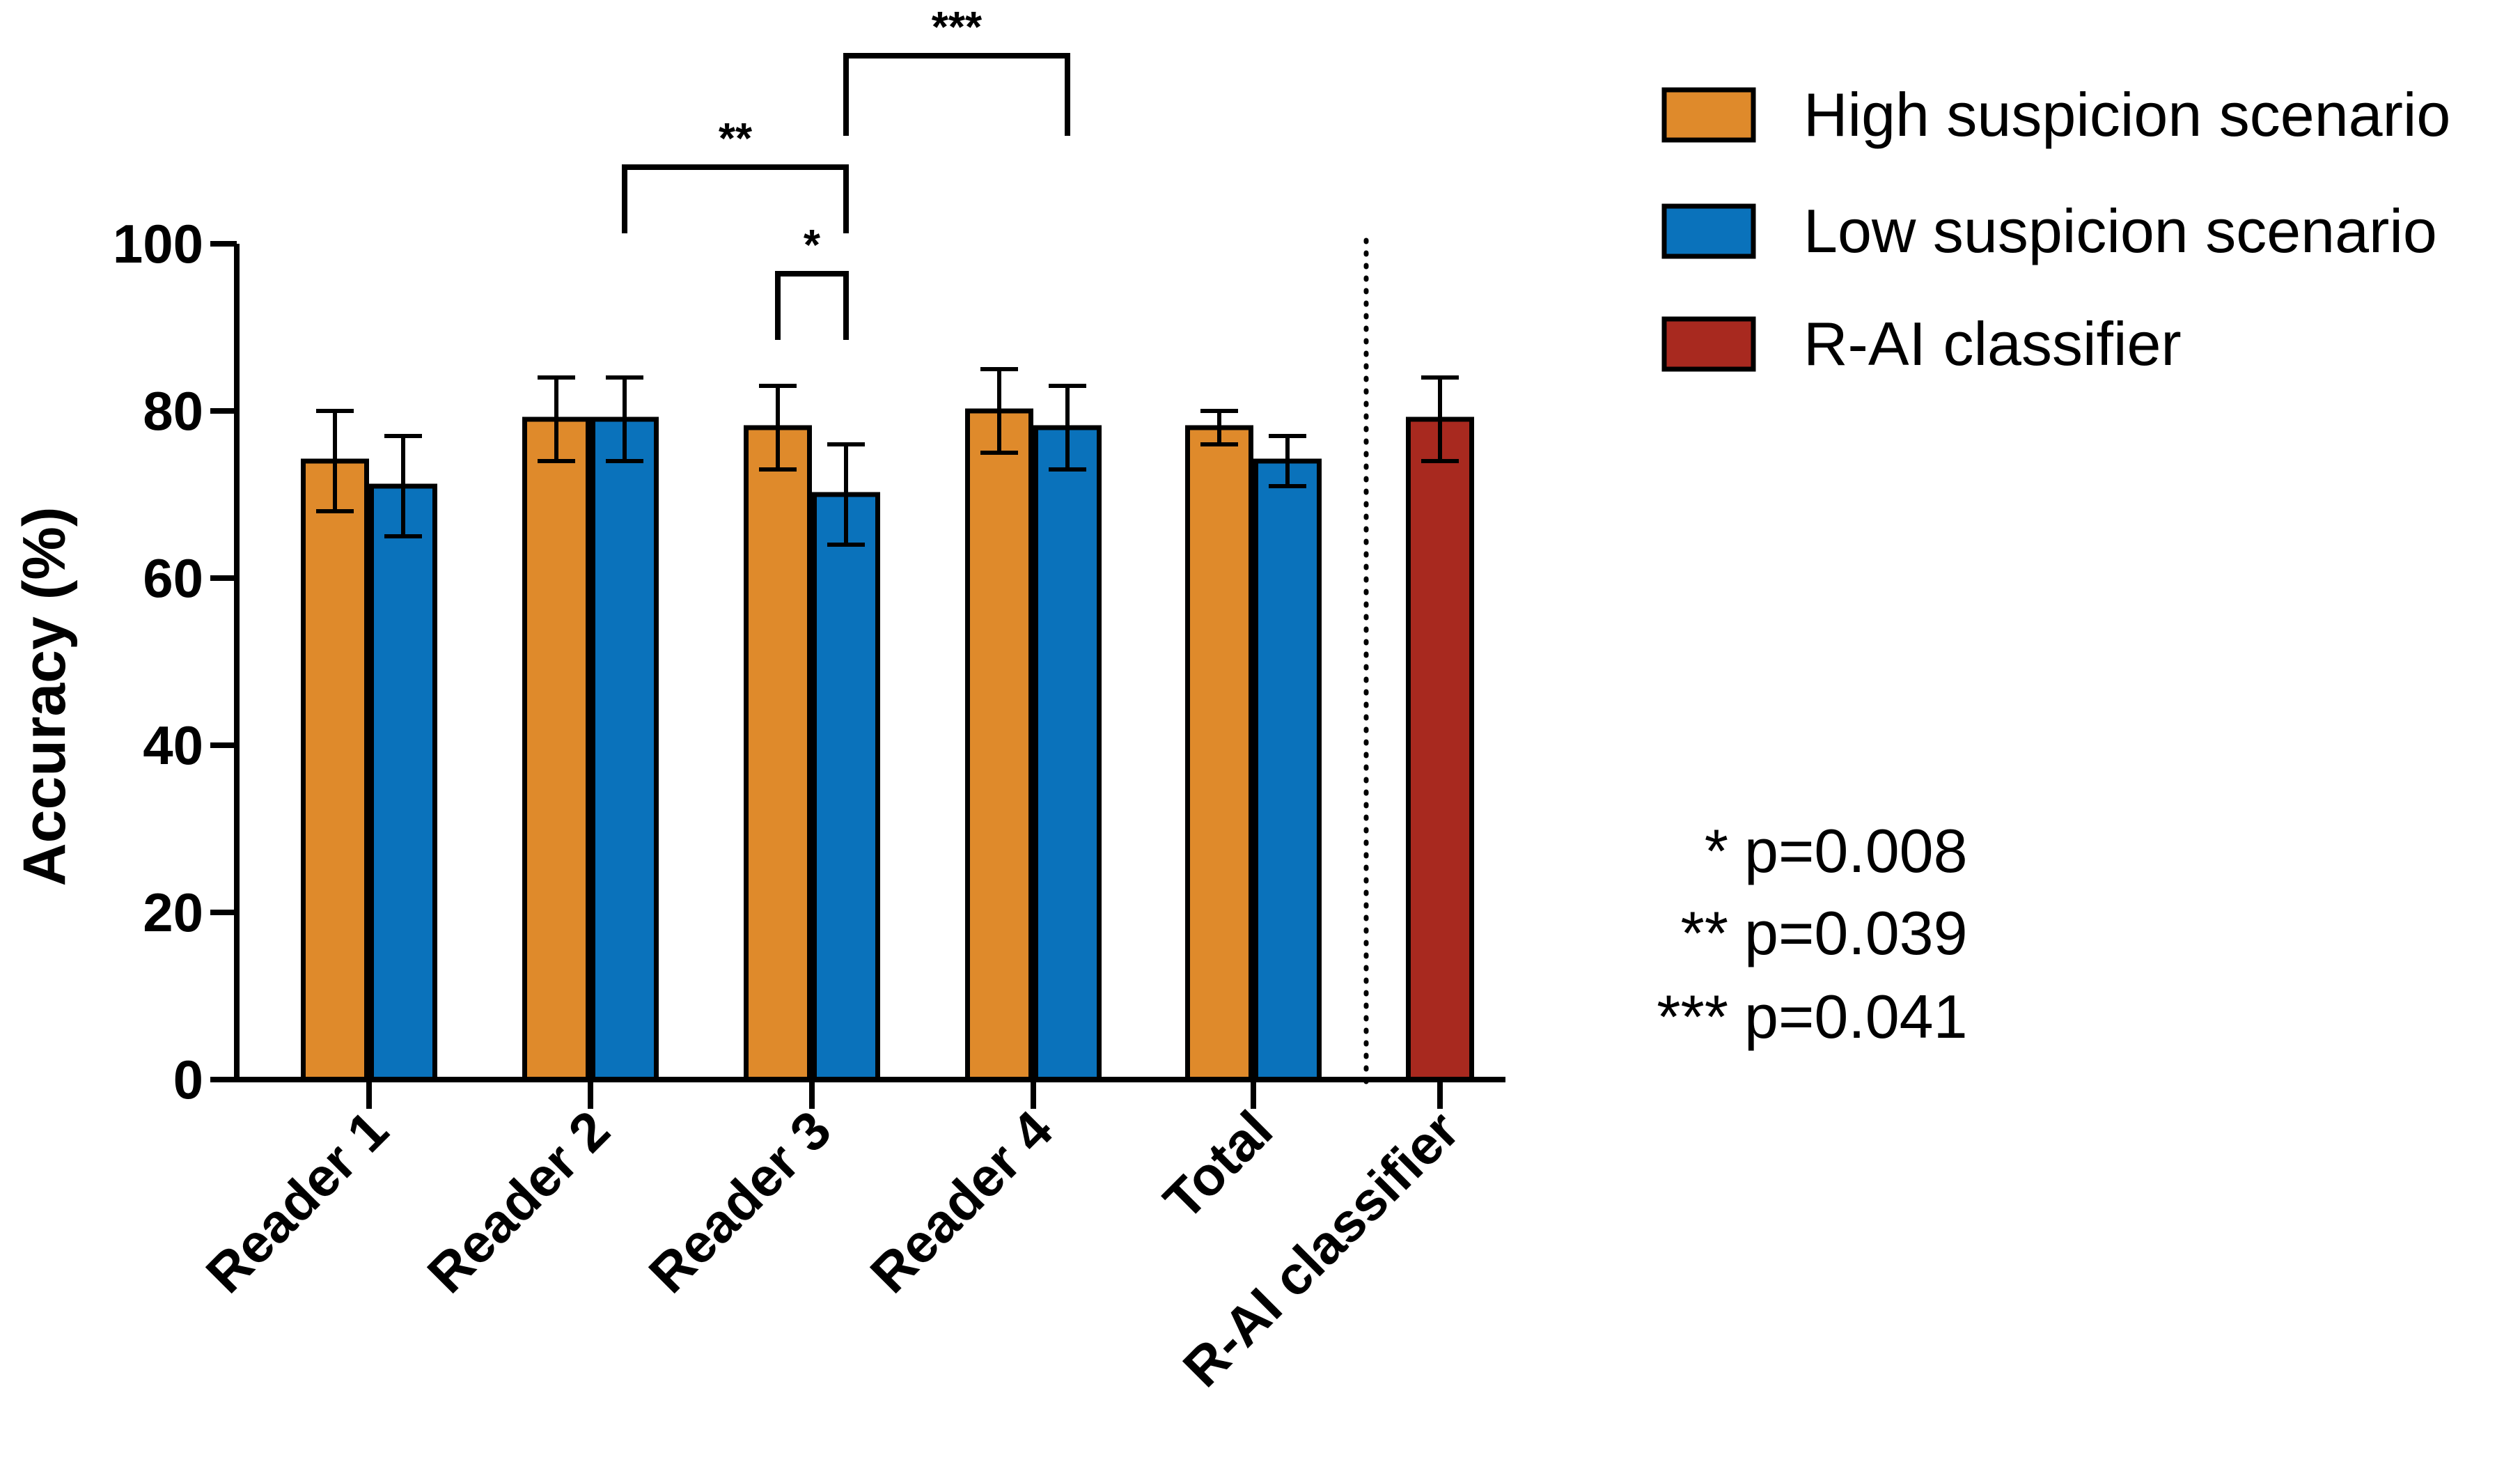 The width and height of the screenshot is (2520, 1471). Describe the element at coordinates (2120, 231) in the screenshot. I see `legend-label: Low suspicion scenario` at that location.